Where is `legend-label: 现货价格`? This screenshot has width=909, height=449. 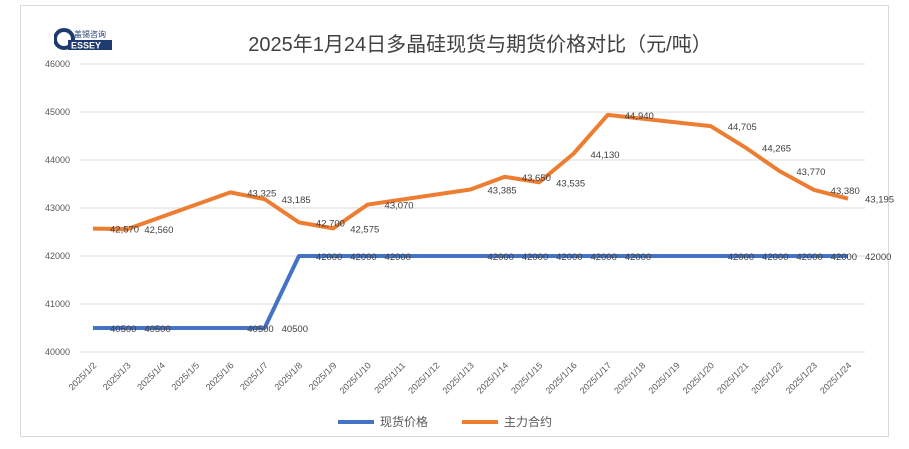 legend-label: 现货价格 is located at coordinates (404, 421).